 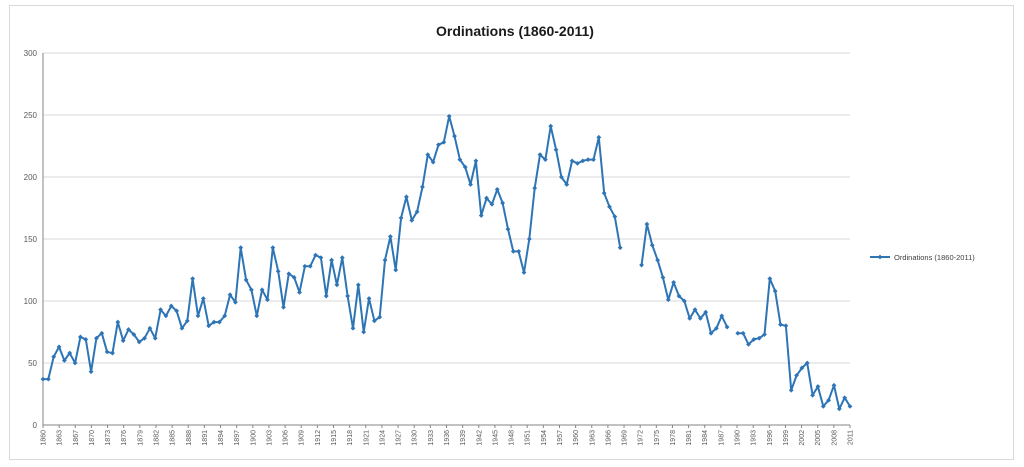 I want to click on chart-title: Ordinations (1860-2011), so click(x=515, y=31).